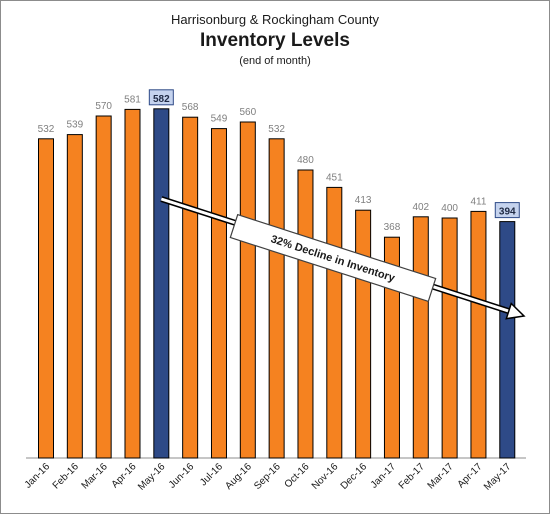 The height and width of the screenshot is (514, 550). I want to click on value-label-aug-16: 560, so click(247, 112).